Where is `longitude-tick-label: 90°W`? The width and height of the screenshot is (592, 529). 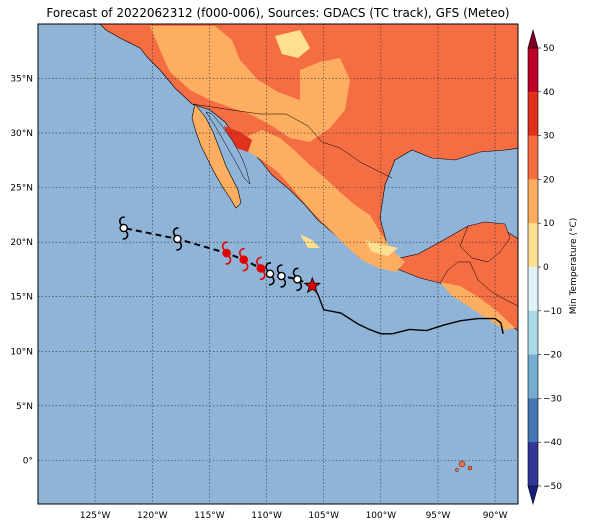 longitude-tick-label: 90°W is located at coordinates (495, 516).